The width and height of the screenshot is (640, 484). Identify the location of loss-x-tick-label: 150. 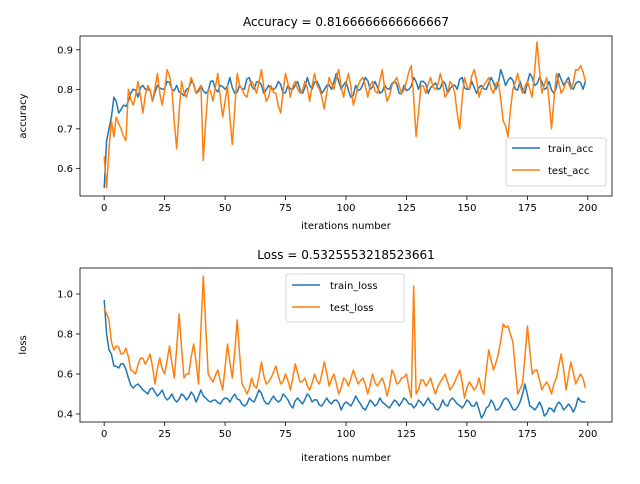
(466, 434).